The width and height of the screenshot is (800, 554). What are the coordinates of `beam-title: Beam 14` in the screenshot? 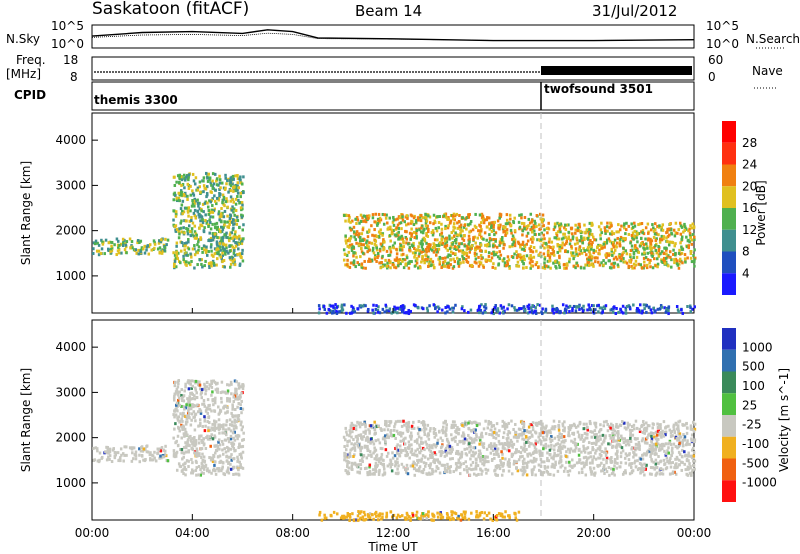 It's located at (388, 11).